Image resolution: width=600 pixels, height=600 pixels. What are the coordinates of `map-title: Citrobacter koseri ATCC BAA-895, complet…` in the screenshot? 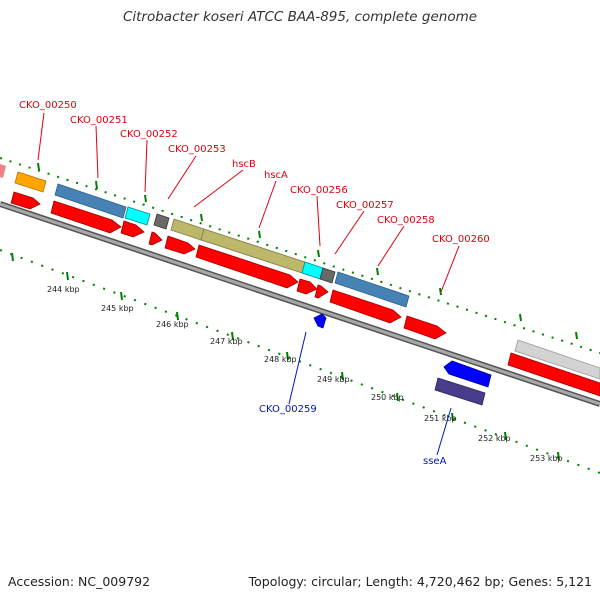 It's located at (300, 17).